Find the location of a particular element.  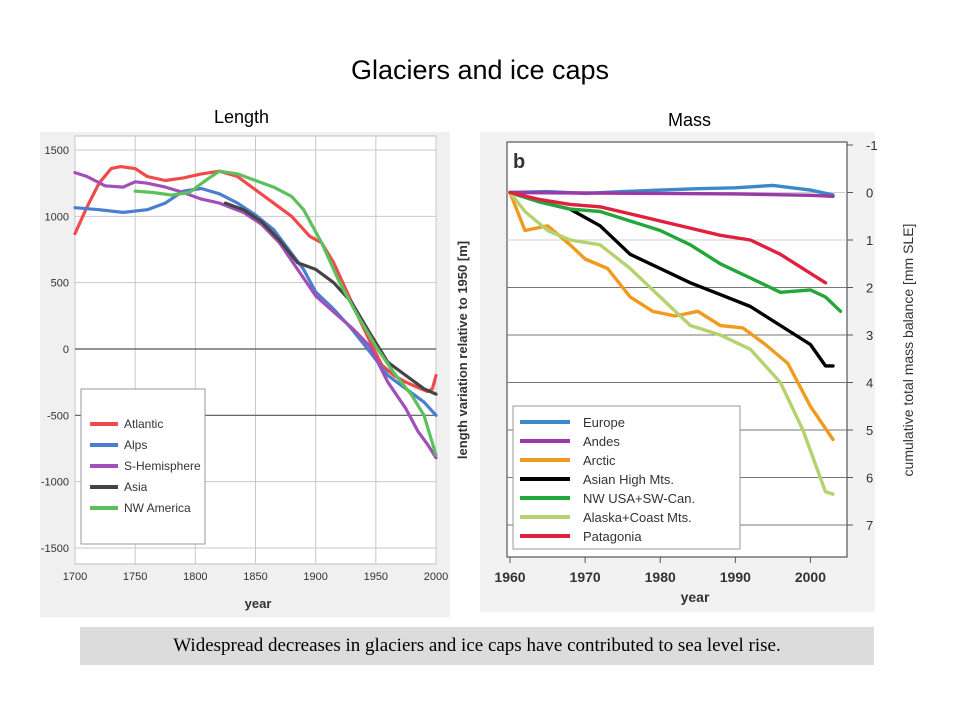

mass-series-patagonia is located at coordinates (668, 237).